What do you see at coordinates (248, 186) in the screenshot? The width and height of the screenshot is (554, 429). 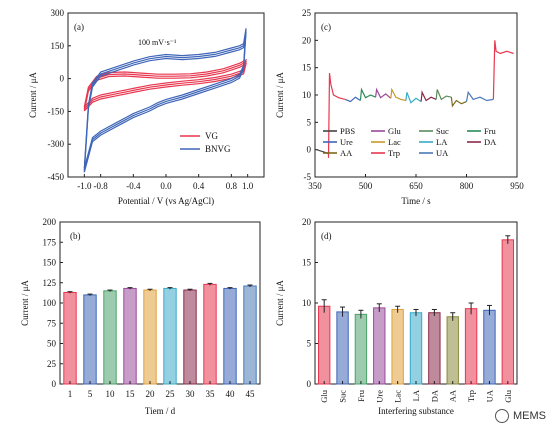 I see `x-tick-label: 1.0` at bounding box center [248, 186].